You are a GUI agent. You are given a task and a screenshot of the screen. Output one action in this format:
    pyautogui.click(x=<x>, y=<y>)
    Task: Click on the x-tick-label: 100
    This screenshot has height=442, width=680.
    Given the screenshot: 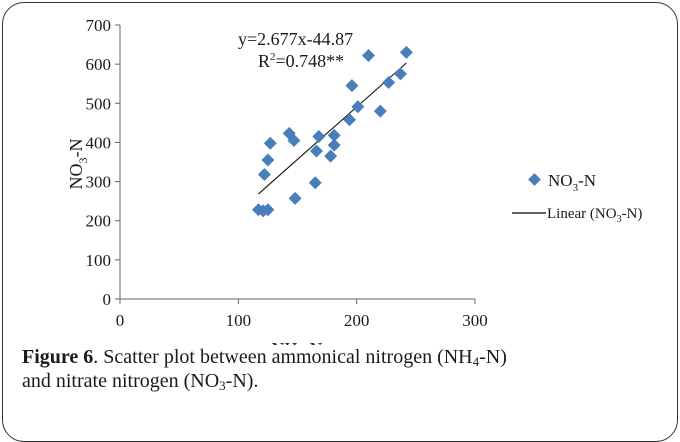 What is the action you would take?
    pyautogui.click(x=239, y=320)
    